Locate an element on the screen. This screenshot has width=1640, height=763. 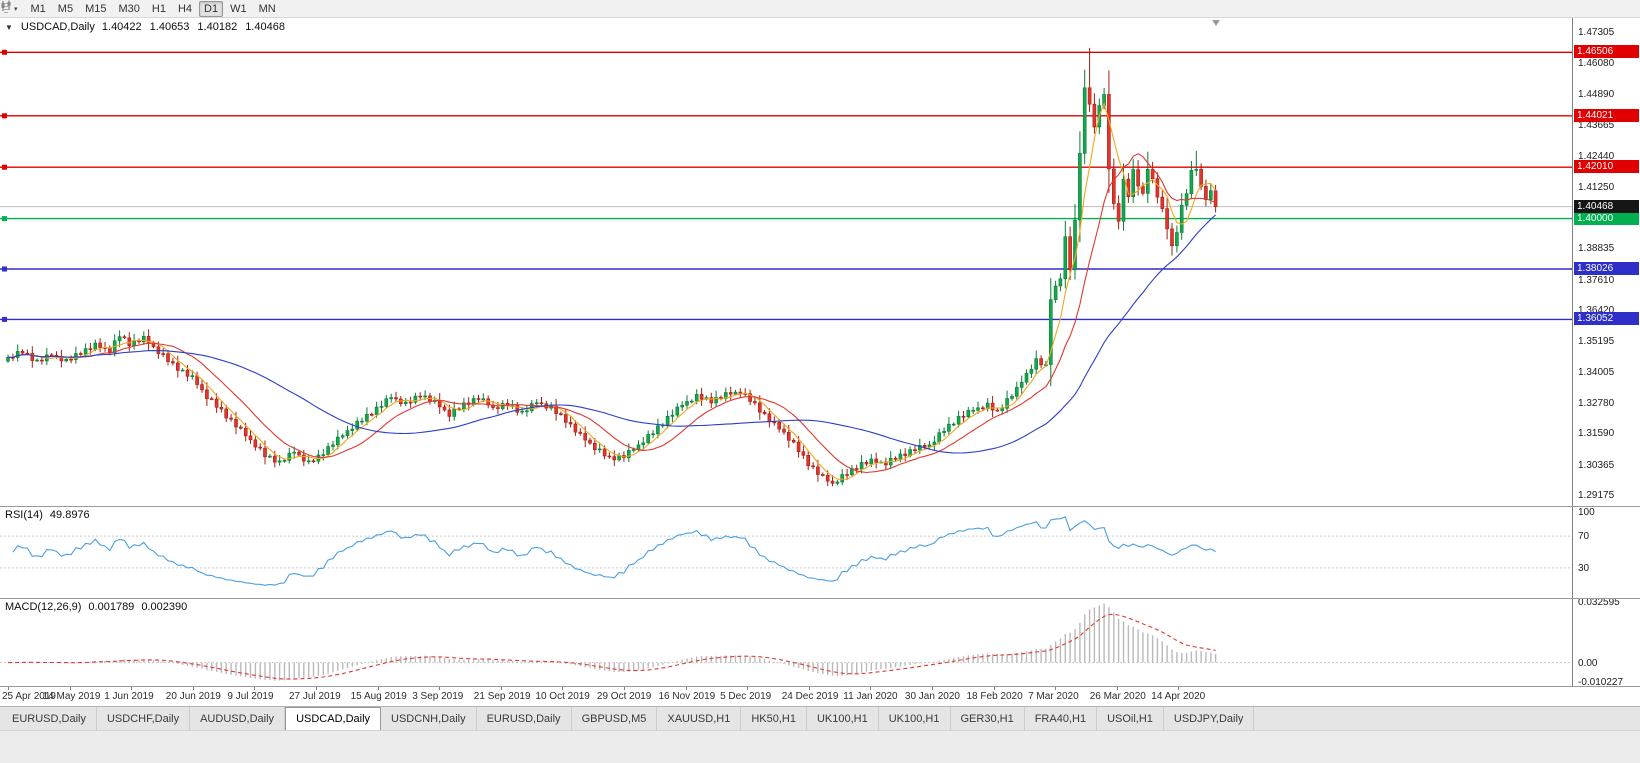
level-price-badge: 1.40000 is located at coordinates (1606, 218).